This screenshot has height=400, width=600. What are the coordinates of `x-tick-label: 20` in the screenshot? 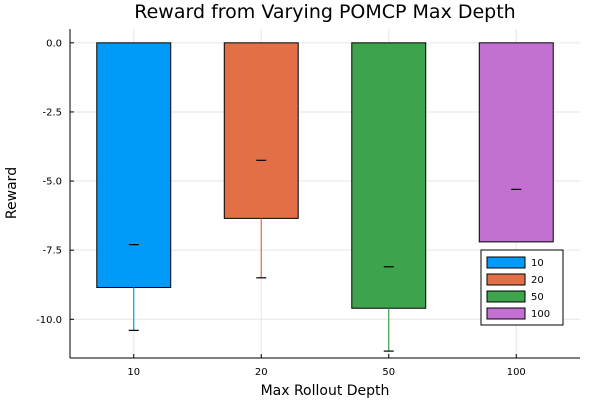 It's located at (261, 372).